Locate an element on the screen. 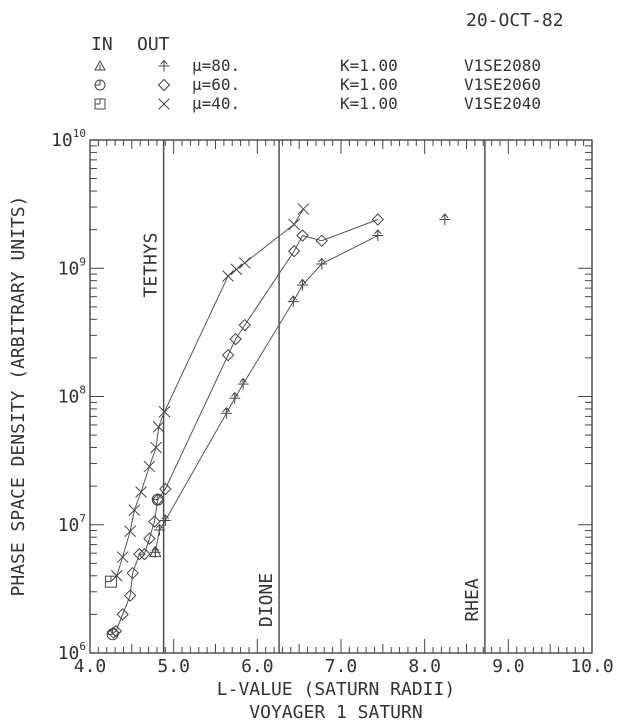  x-tick-label: 8.0 is located at coordinates (424, 666).